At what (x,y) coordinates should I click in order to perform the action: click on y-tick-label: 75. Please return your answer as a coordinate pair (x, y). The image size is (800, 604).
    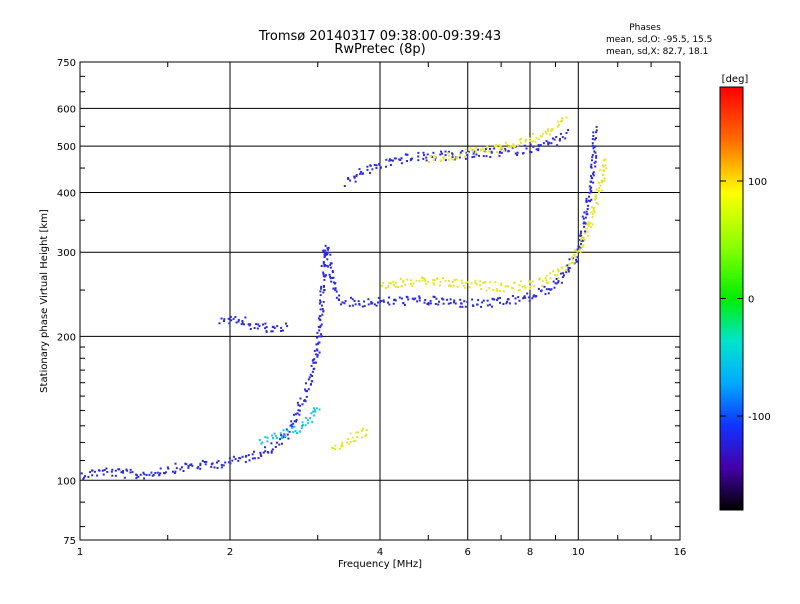
    Looking at the image, I should click on (69, 541).